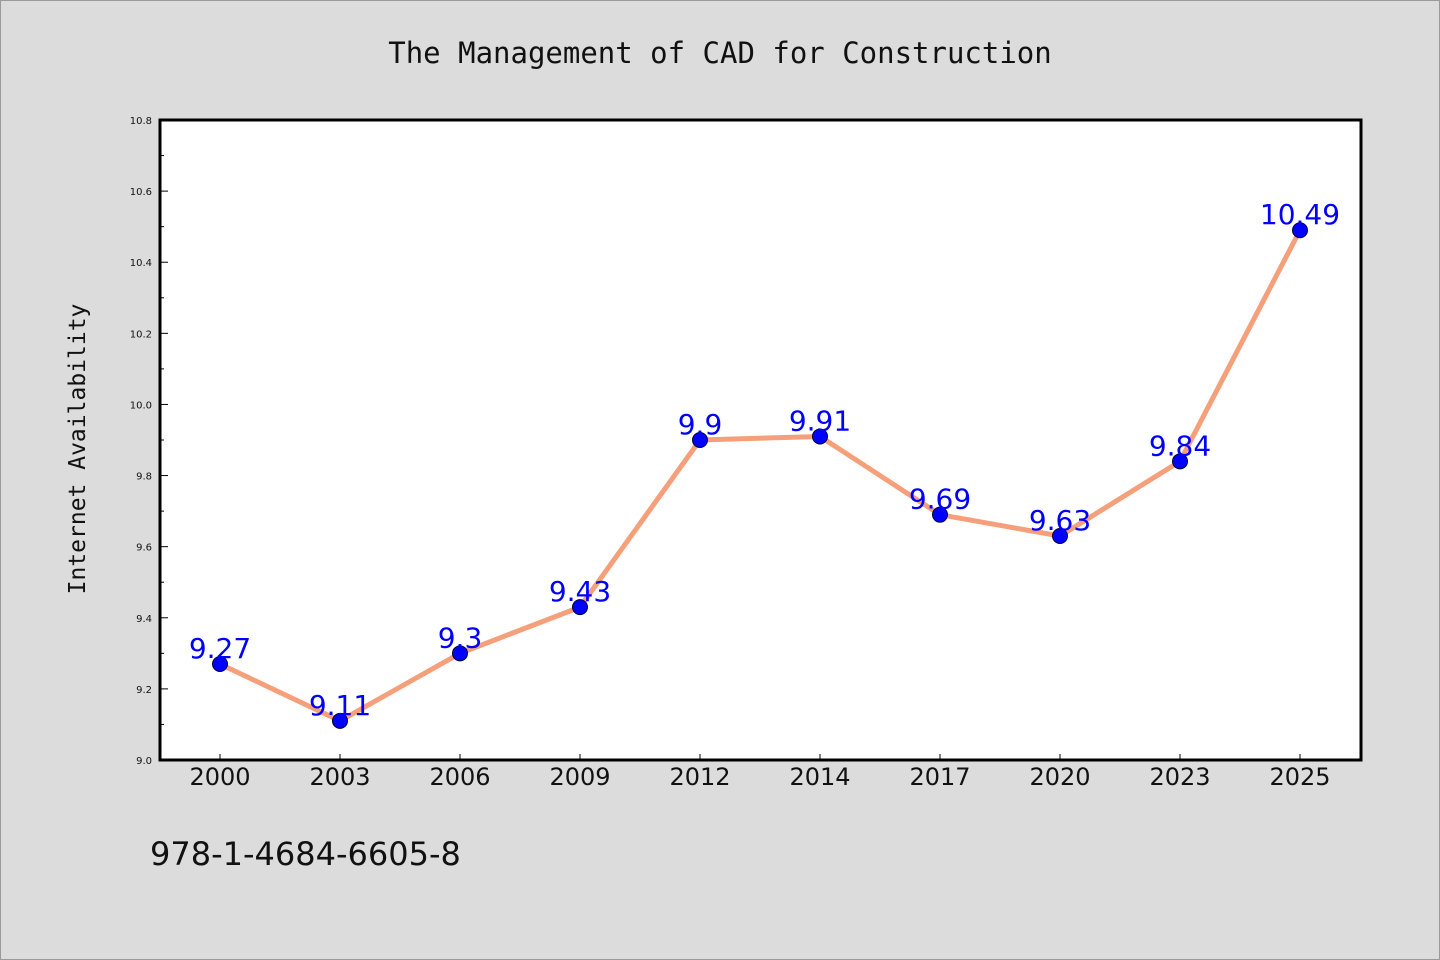  Describe the element at coordinates (144, 619) in the screenshot. I see `y-tick-label: 9.4` at that location.